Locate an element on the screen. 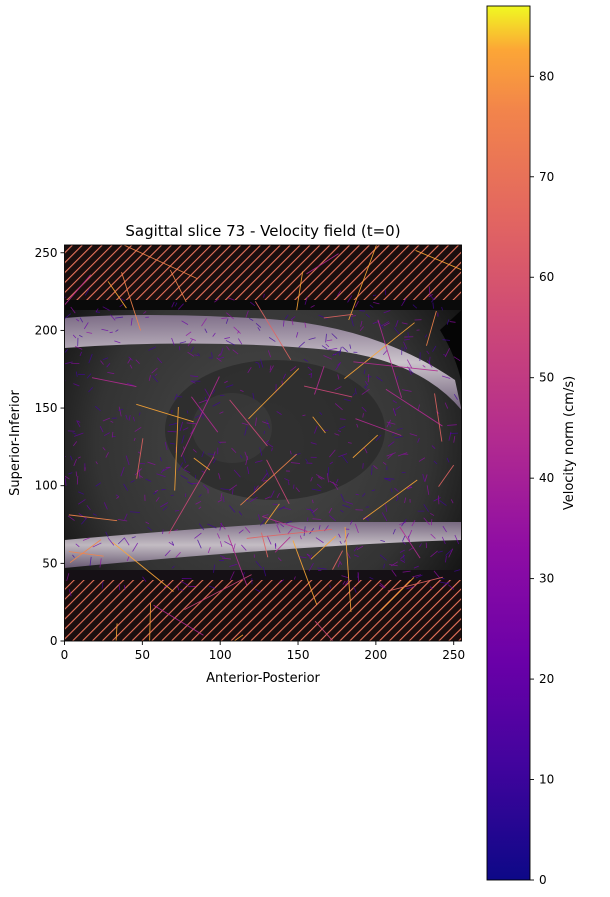 The image size is (610, 897). y-tick-label: 250 is located at coordinates (46, 253).